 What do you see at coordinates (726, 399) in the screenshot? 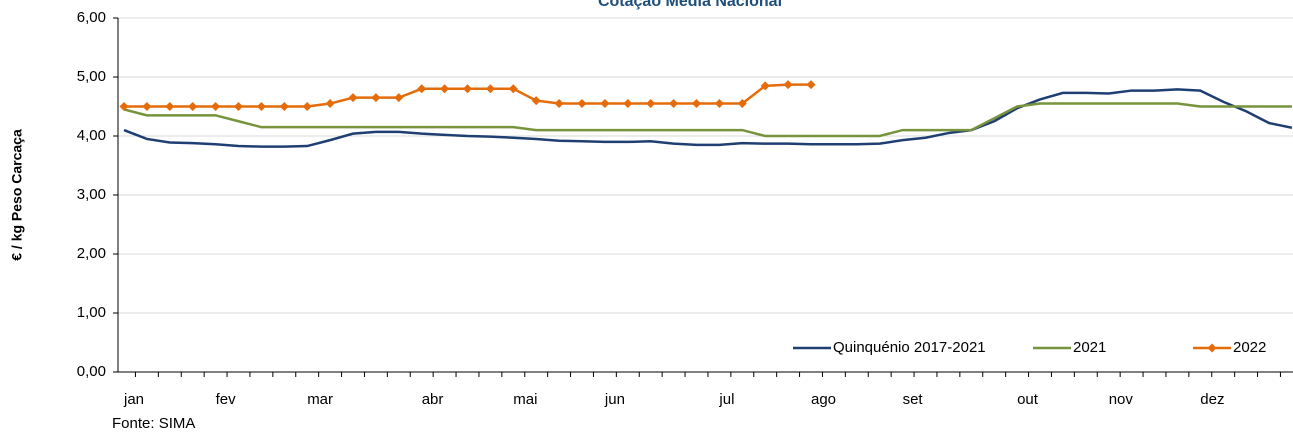
I see `x-tick-label: jul` at bounding box center [726, 399].